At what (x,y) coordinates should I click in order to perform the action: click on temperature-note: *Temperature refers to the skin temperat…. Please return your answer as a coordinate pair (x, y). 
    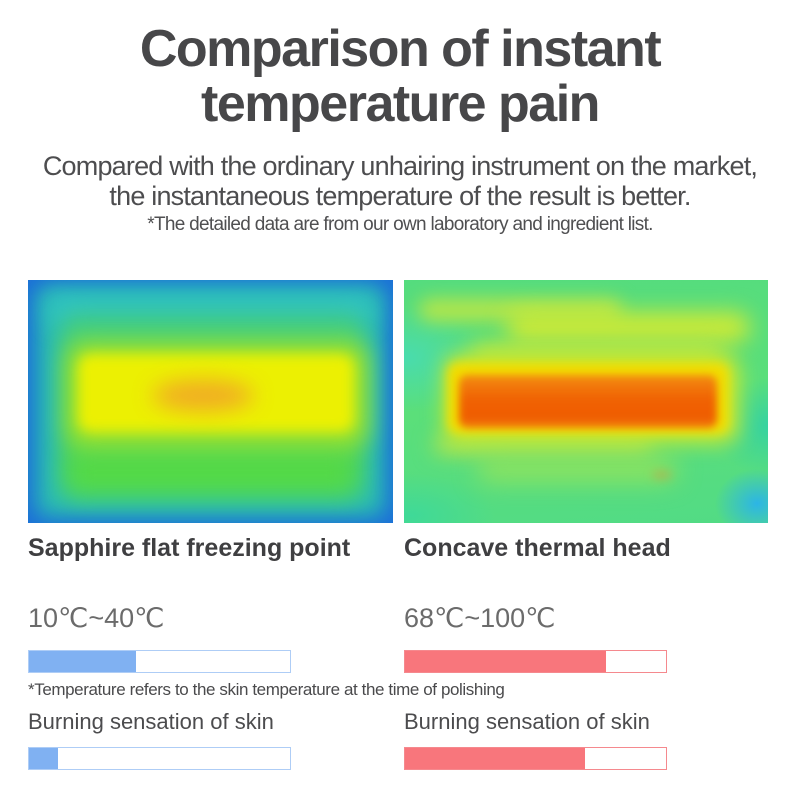
    Looking at the image, I should click on (266, 689).